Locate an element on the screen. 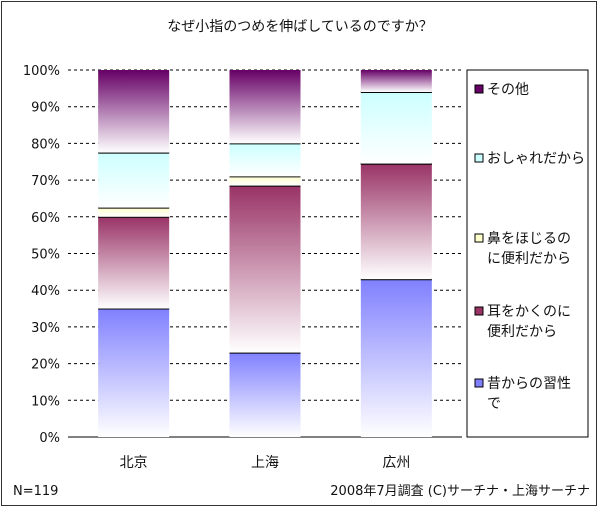  y-tick-label: 40% is located at coordinates (45, 291).